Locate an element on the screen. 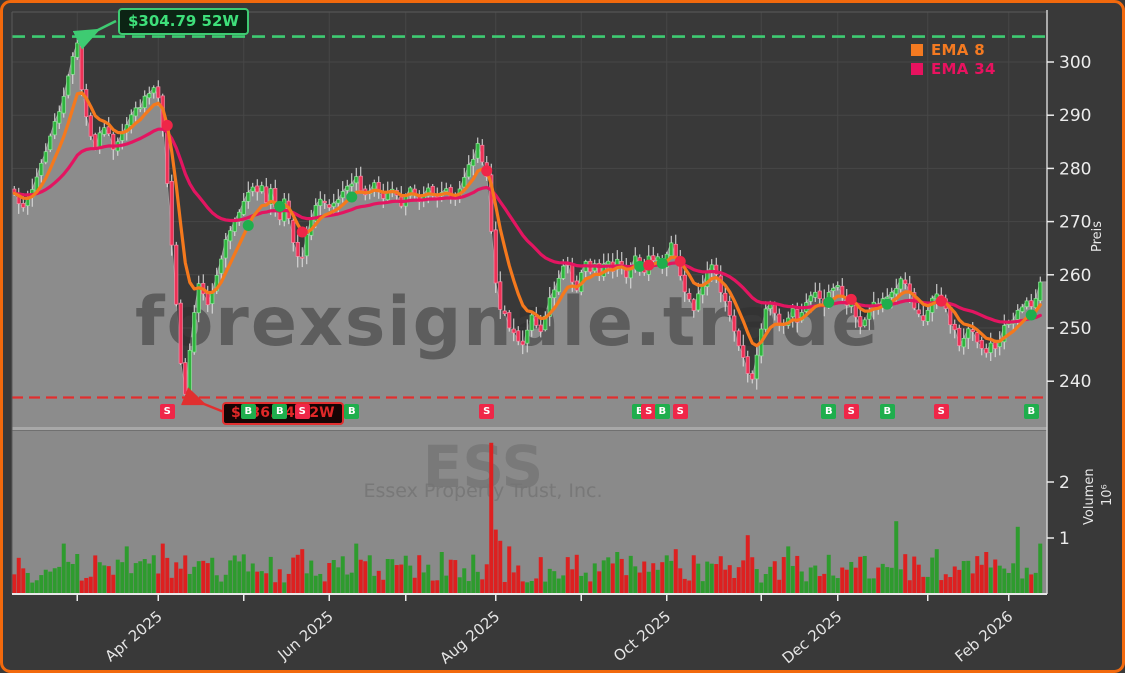  svg-text: 2 is located at coordinates (1064, 483).